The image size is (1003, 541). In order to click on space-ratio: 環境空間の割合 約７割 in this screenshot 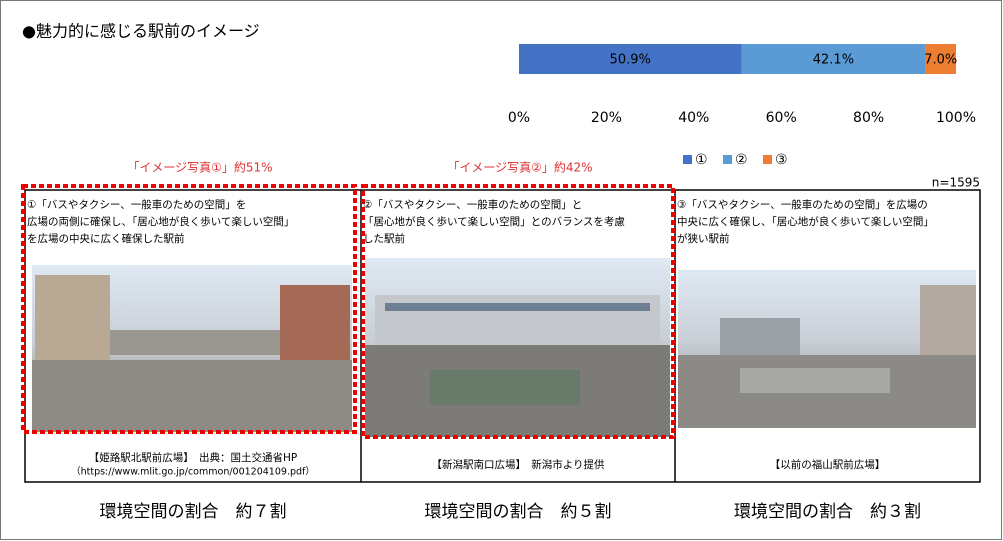, I will do `click(193, 512)`.